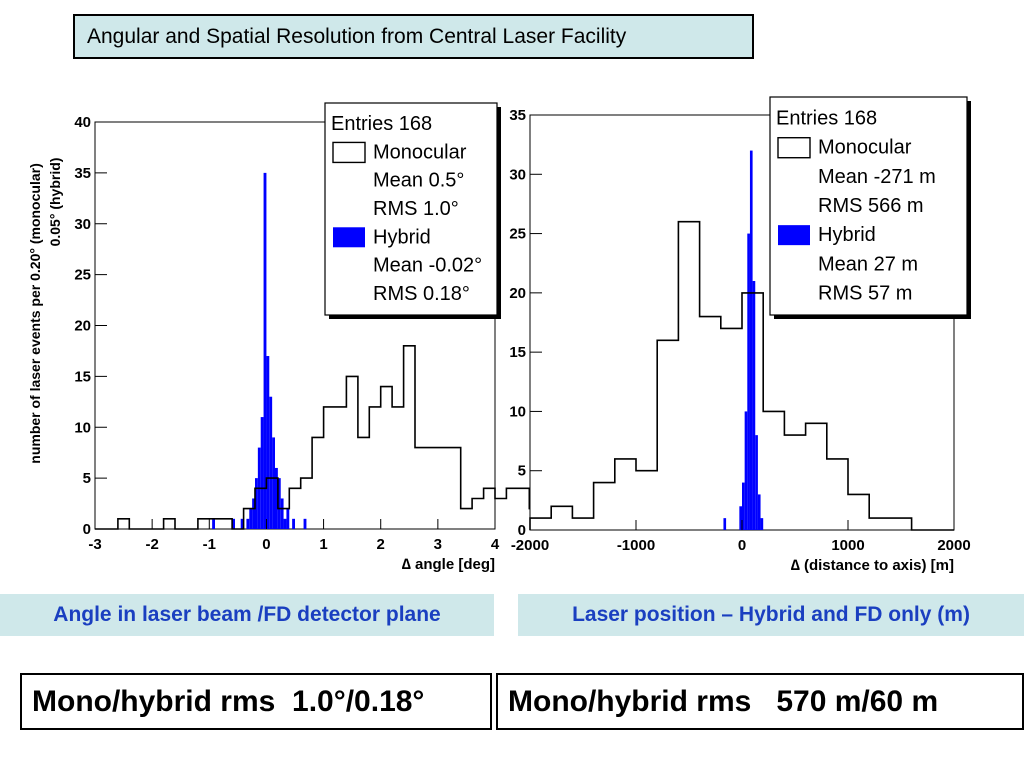  I want to click on legend-monocular-mean: Mean 0.5°, so click(418, 181).